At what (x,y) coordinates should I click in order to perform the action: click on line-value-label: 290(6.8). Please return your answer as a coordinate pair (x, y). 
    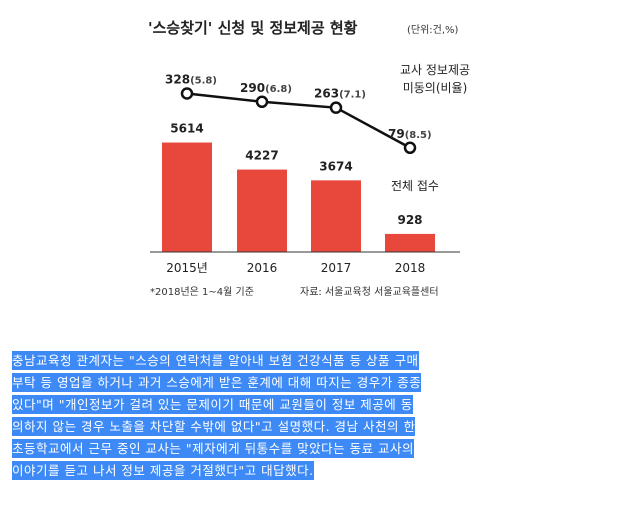
    Looking at the image, I should click on (266, 88).